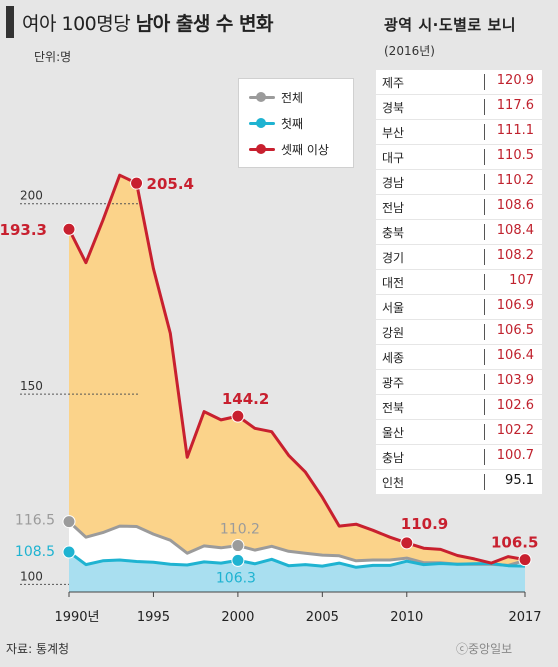 The image size is (558, 667). What do you see at coordinates (305, 149) in the screenshot?
I see `legend-label-third: 셋째 이상` at bounding box center [305, 149].